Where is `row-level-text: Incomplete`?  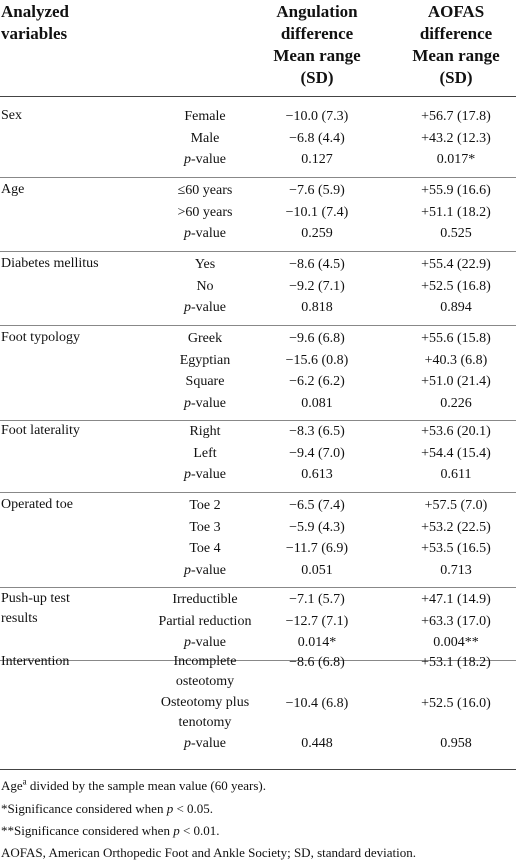 row-level-text: Incomplete is located at coordinates (205, 661).